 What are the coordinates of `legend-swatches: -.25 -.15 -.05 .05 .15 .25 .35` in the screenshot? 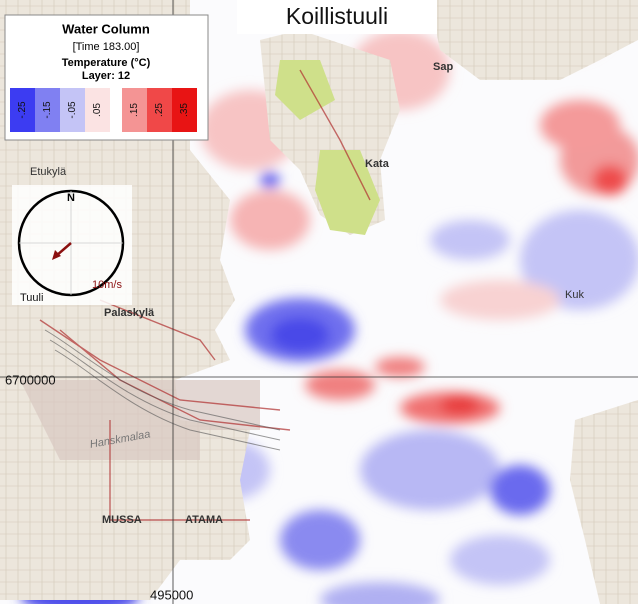 It's located at (103, 110).